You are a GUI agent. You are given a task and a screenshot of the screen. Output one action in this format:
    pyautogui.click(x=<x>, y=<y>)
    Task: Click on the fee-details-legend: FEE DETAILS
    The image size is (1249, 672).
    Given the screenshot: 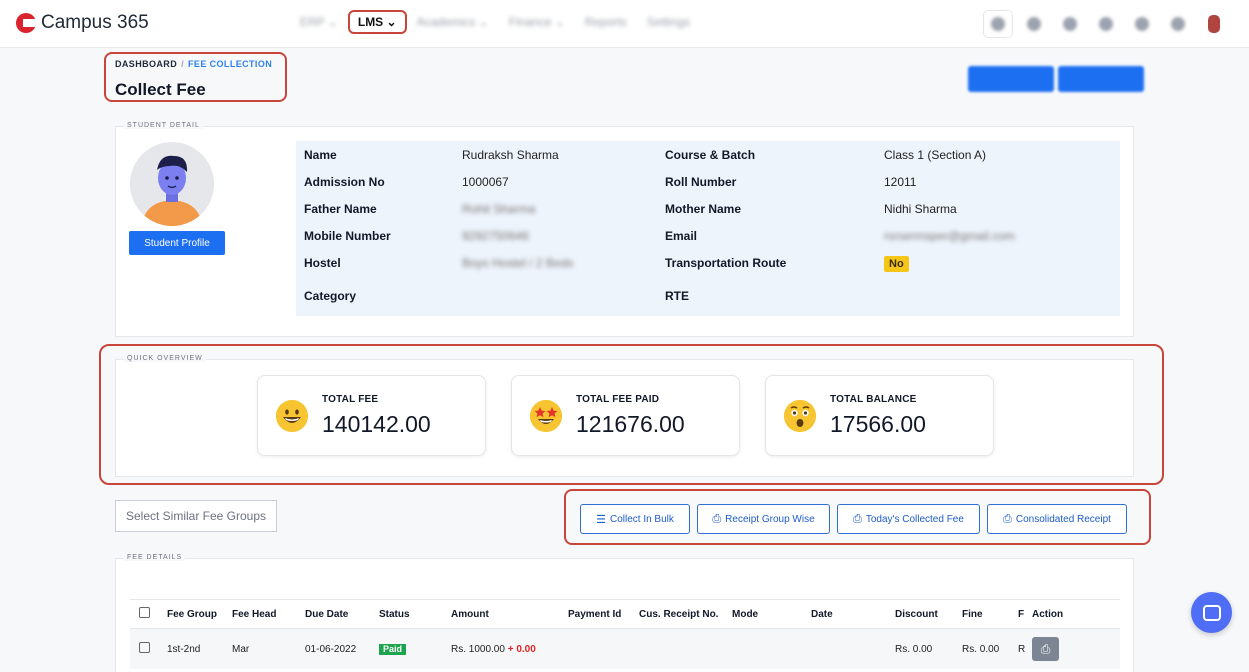 What is the action you would take?
    pyautogui.click(x=155, y=557)
    